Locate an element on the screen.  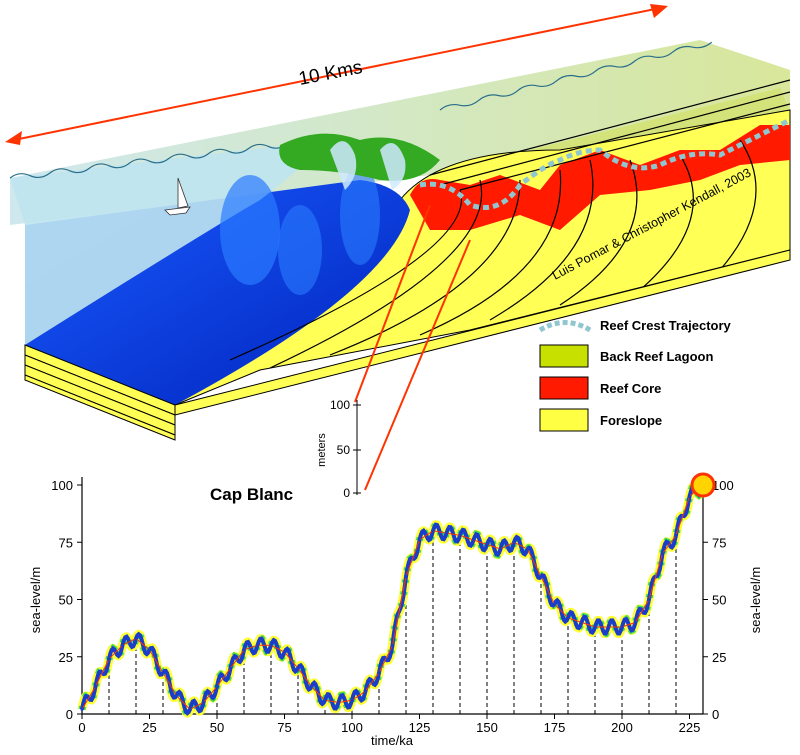
x-tick-label: 50 is located at coordinates (217, 727).